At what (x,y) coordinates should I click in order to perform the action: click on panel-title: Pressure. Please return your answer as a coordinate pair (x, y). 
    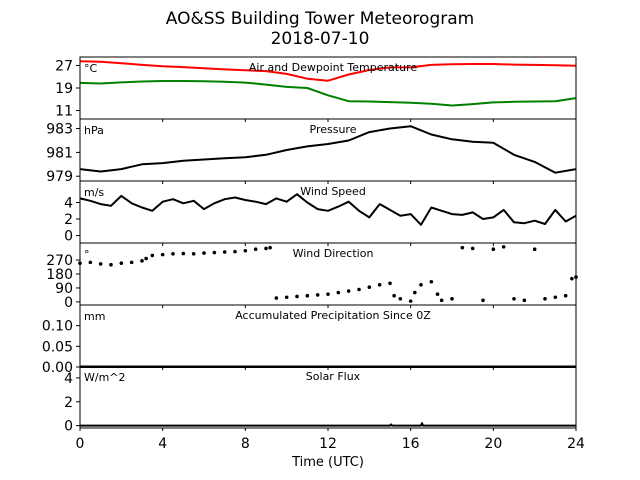
    Looking at the image, I should click on (333, 129).